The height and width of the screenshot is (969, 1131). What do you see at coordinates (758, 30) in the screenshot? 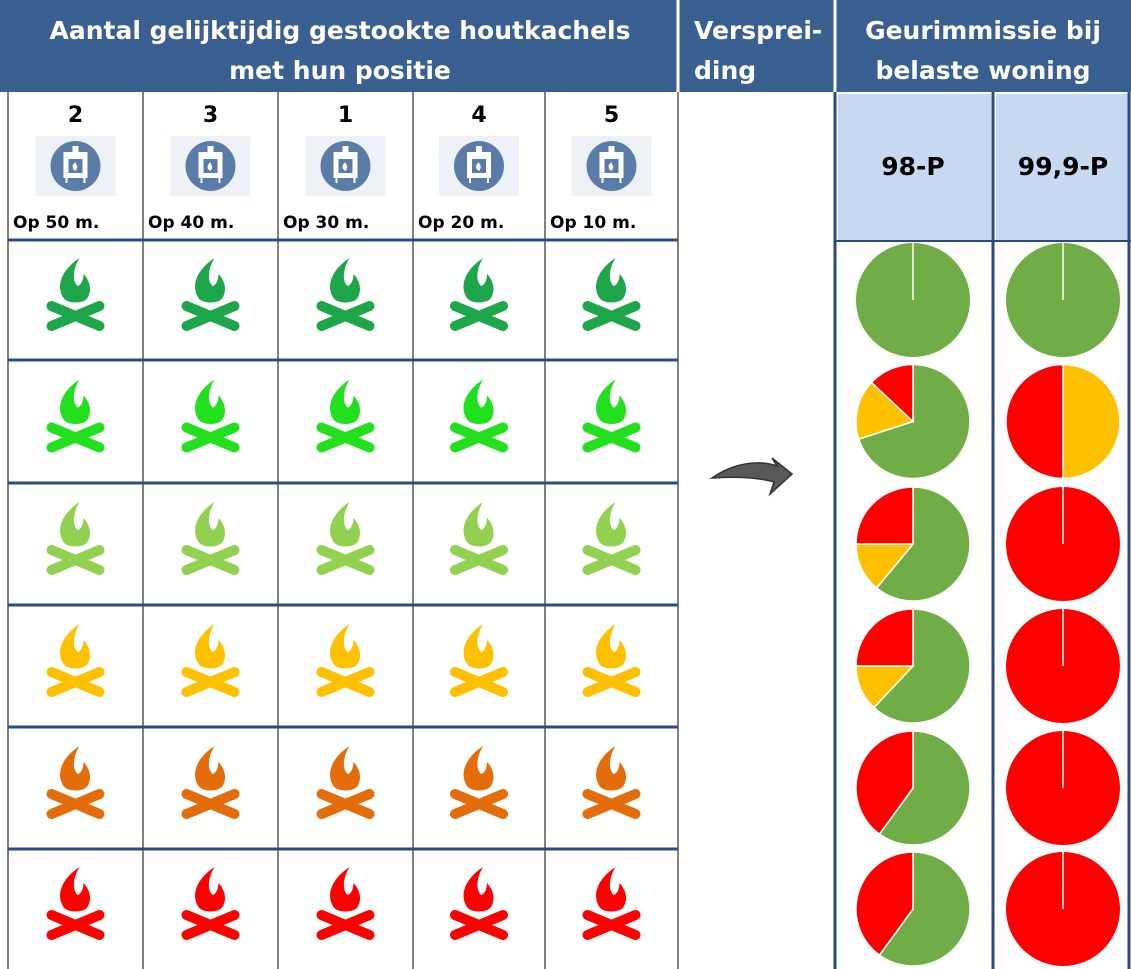
I see `header-spread: Versprei-` at bounding box center [758, 30].